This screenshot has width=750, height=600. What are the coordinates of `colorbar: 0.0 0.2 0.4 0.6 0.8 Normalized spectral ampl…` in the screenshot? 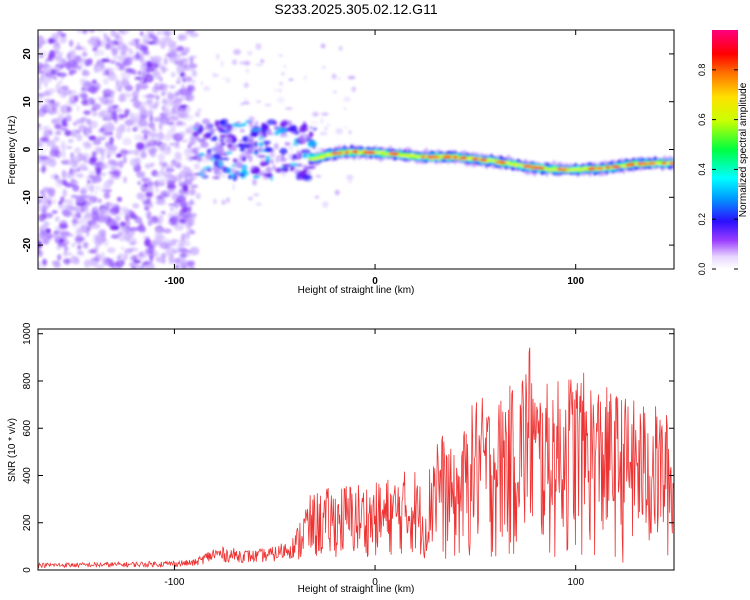 It's located at (723, 152).